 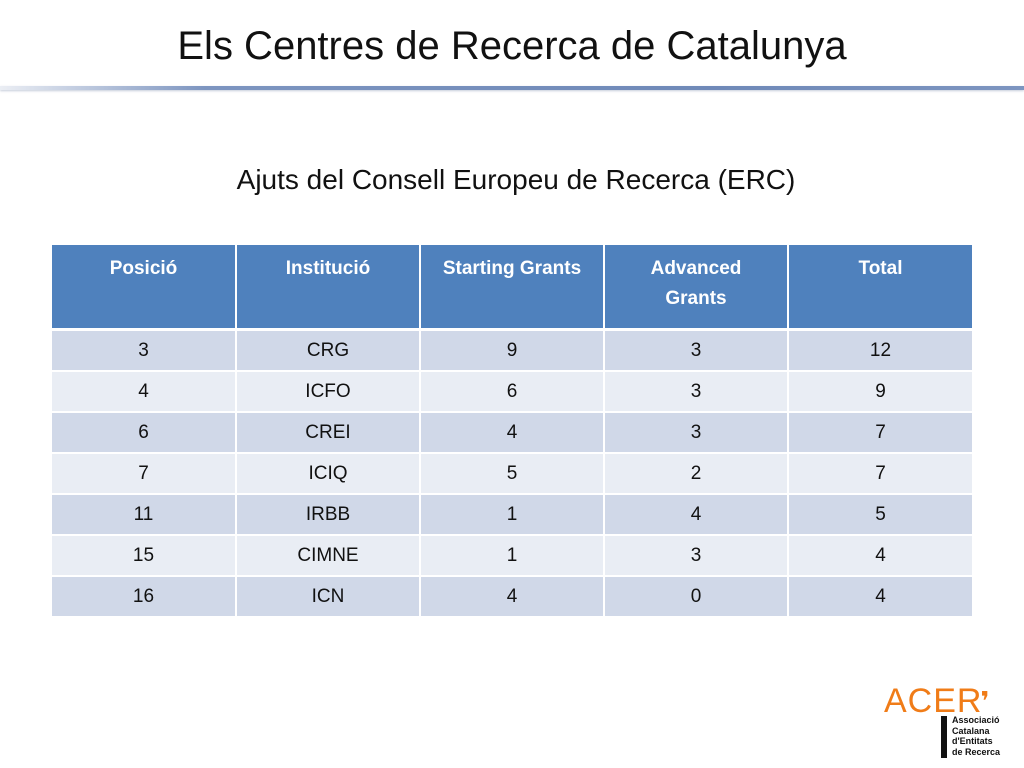 I want to click on cell-position: 4, so click(x=144, y=392).